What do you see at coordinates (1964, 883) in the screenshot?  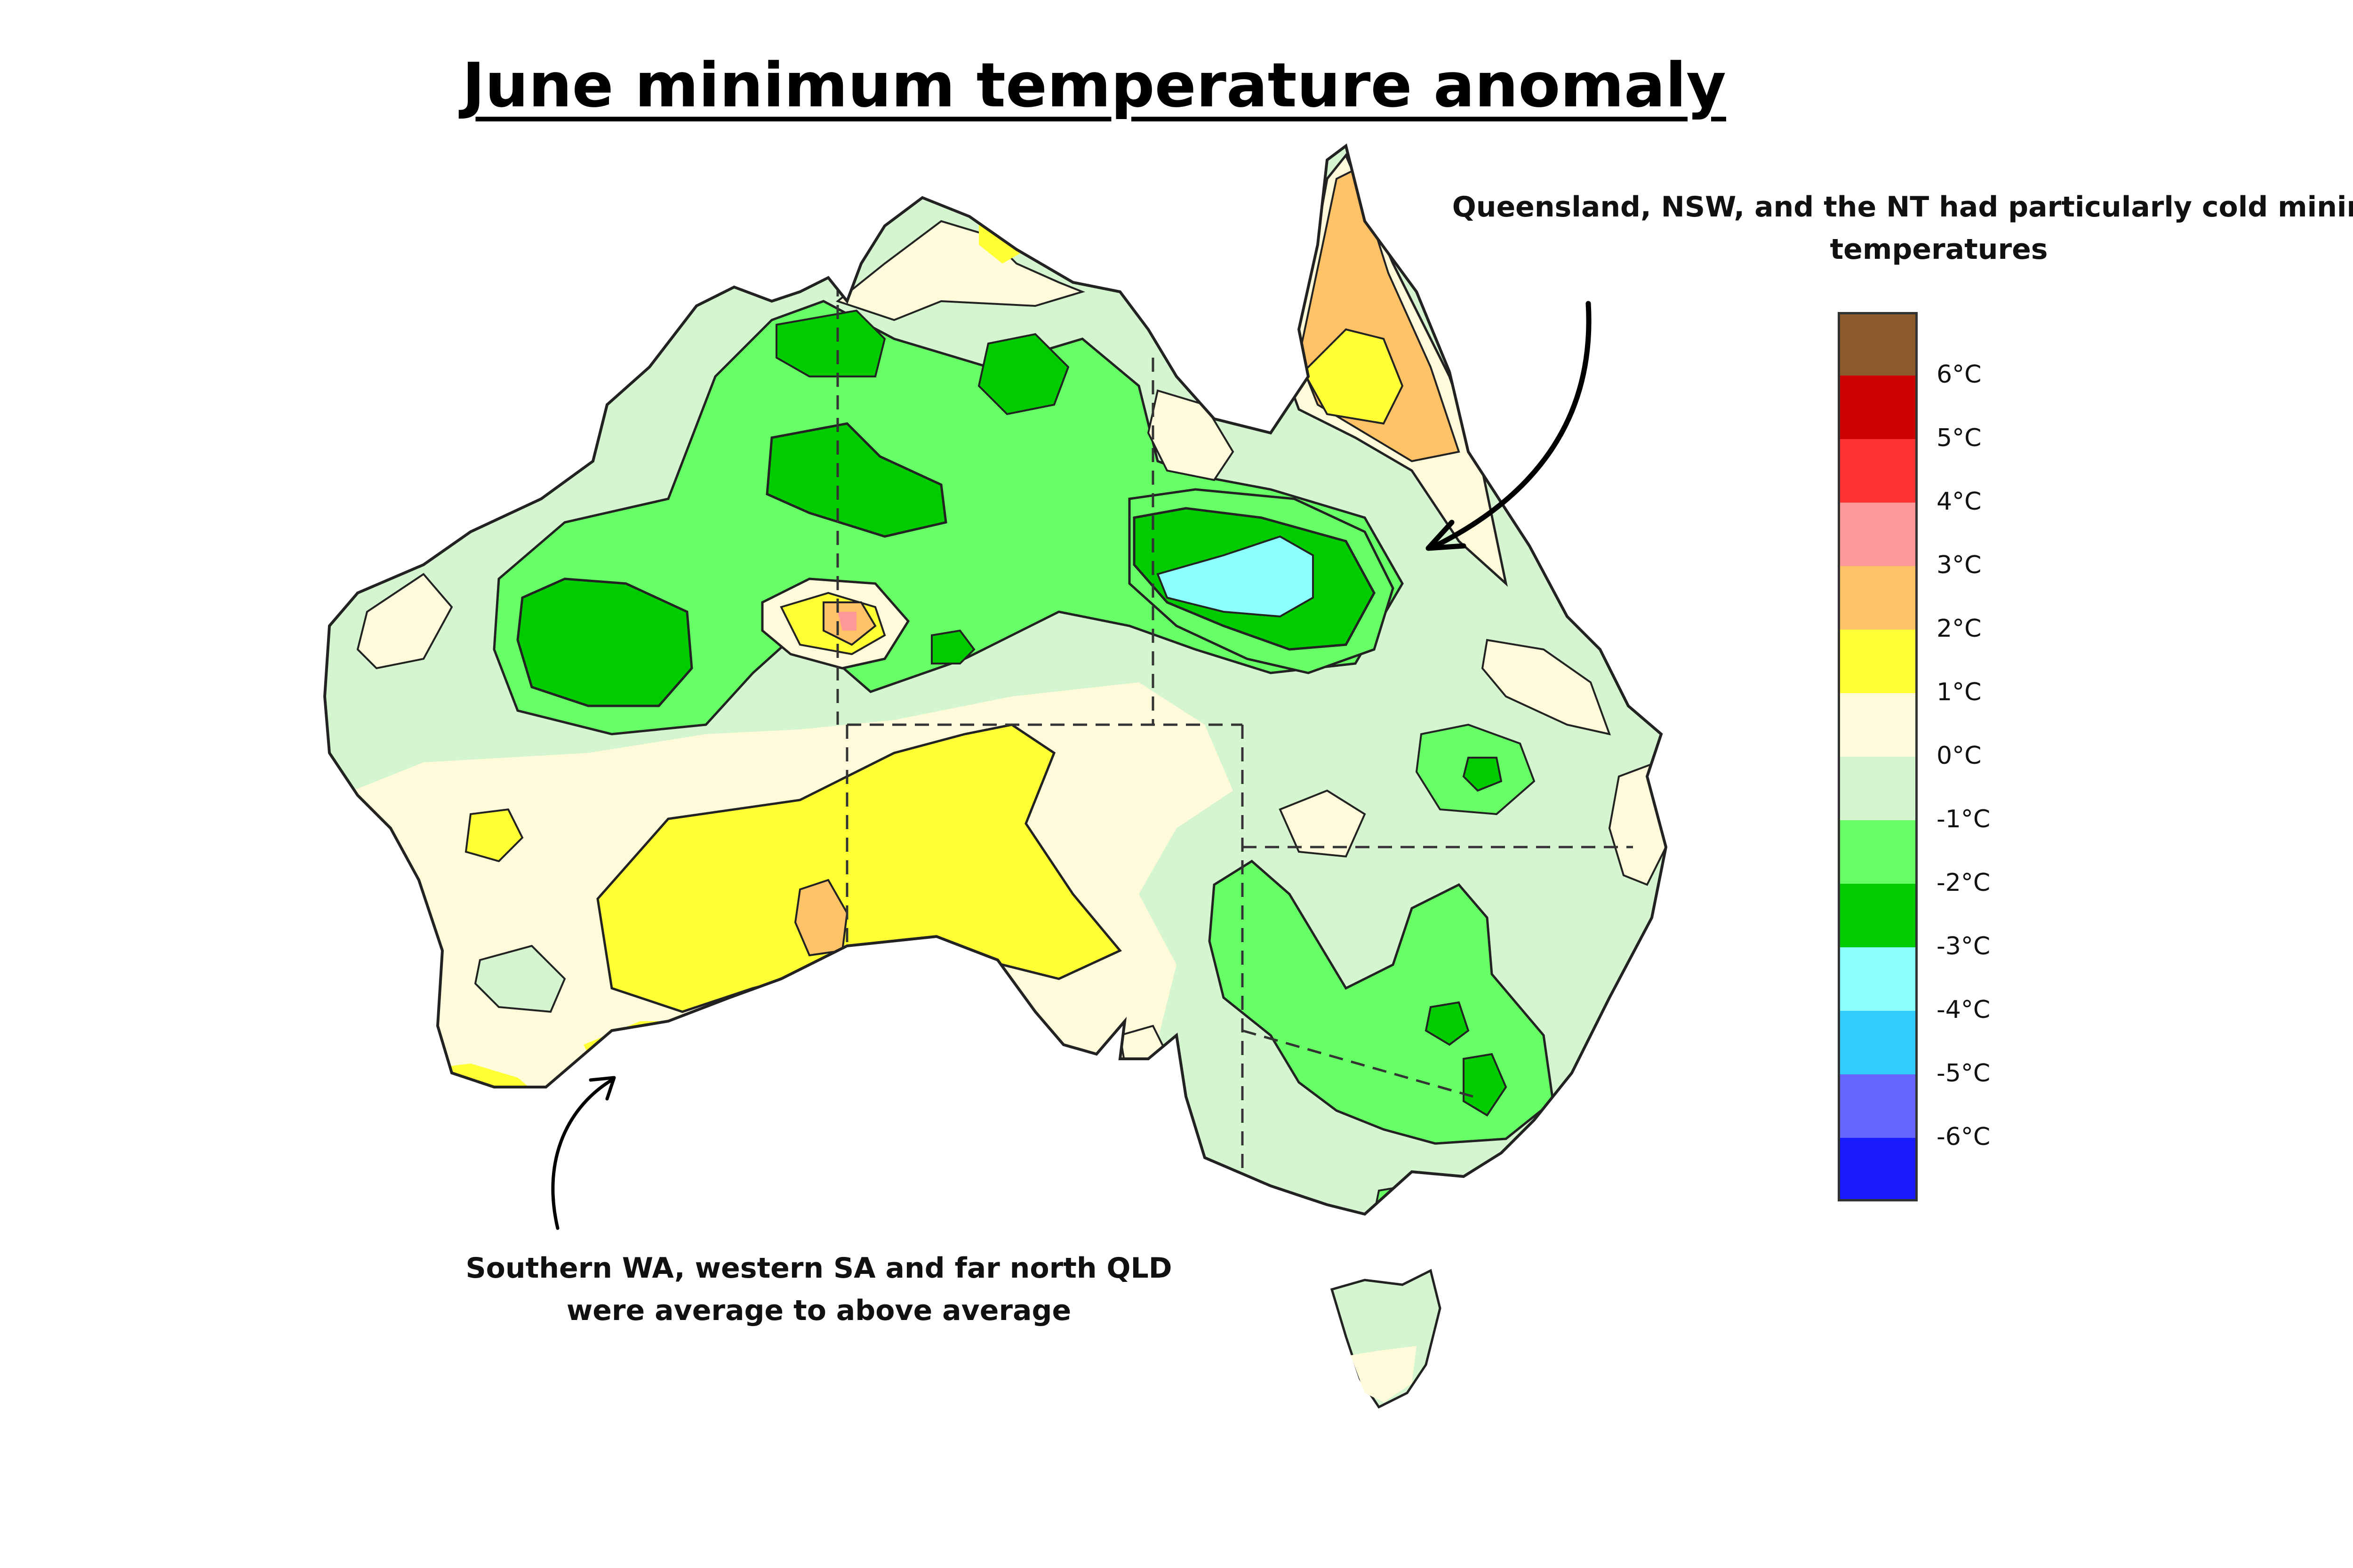 I see `legend-label: -2°C` at bounding box center [1964, 883].